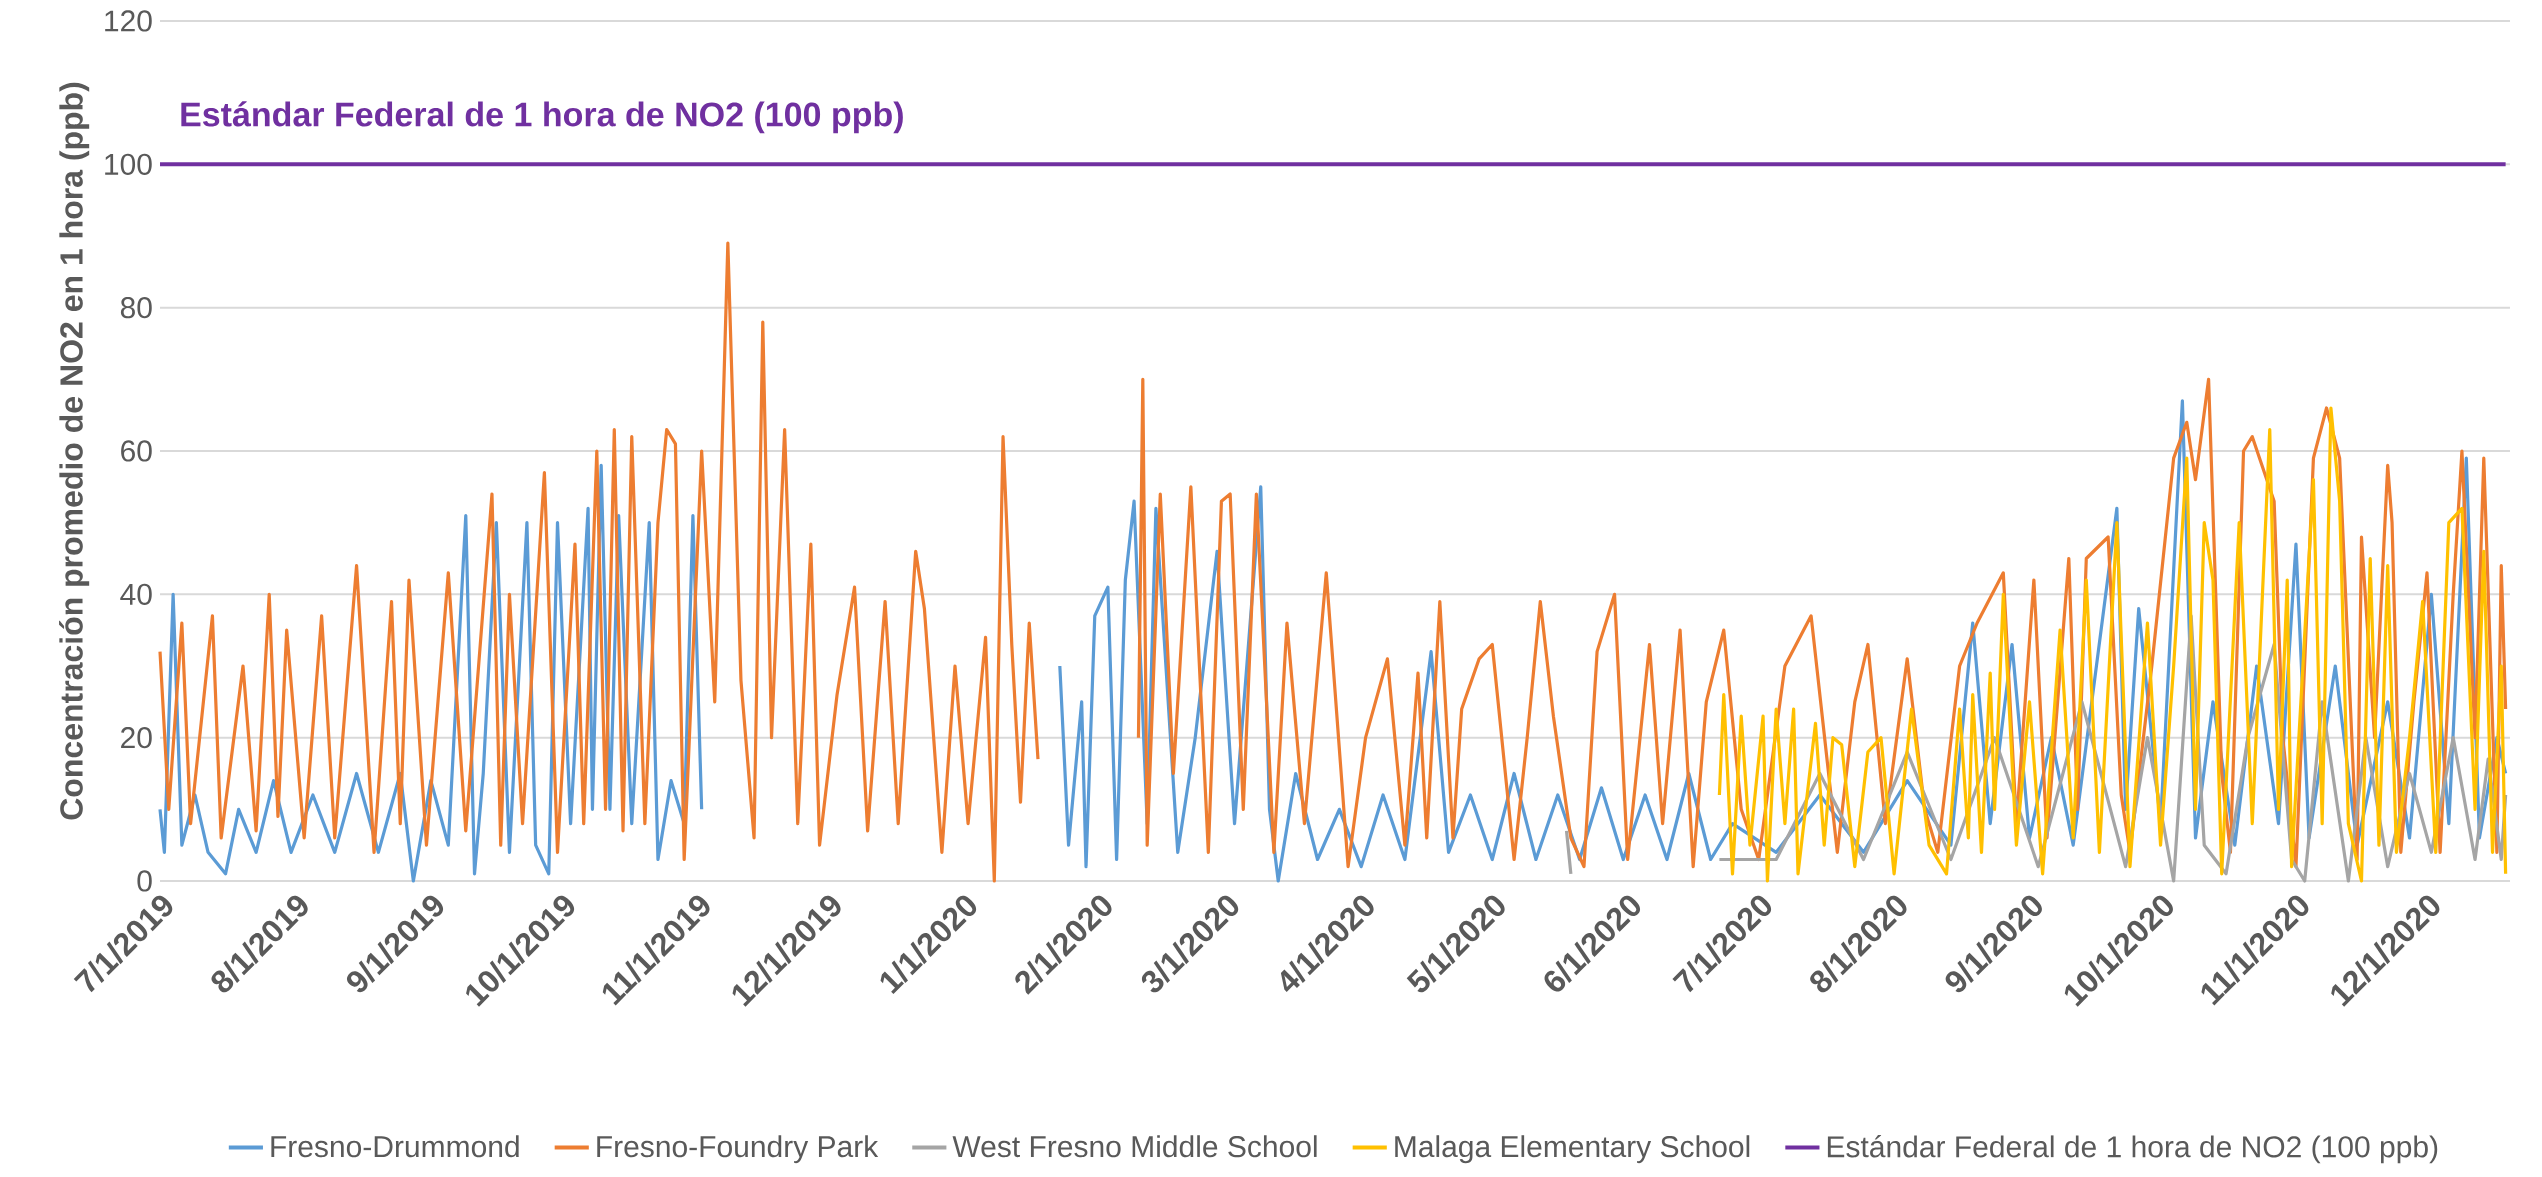  Describe the element at coordinates (395, 1146) in the screenshot. I see `legend-label: Fresno-Drummond` at that location.